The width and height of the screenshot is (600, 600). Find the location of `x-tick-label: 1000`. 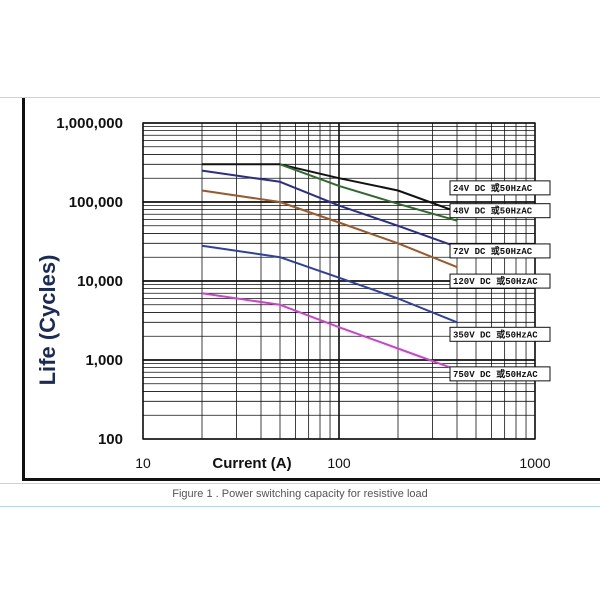

x-tick-label: 1000 is located at coordinates (534, 463).